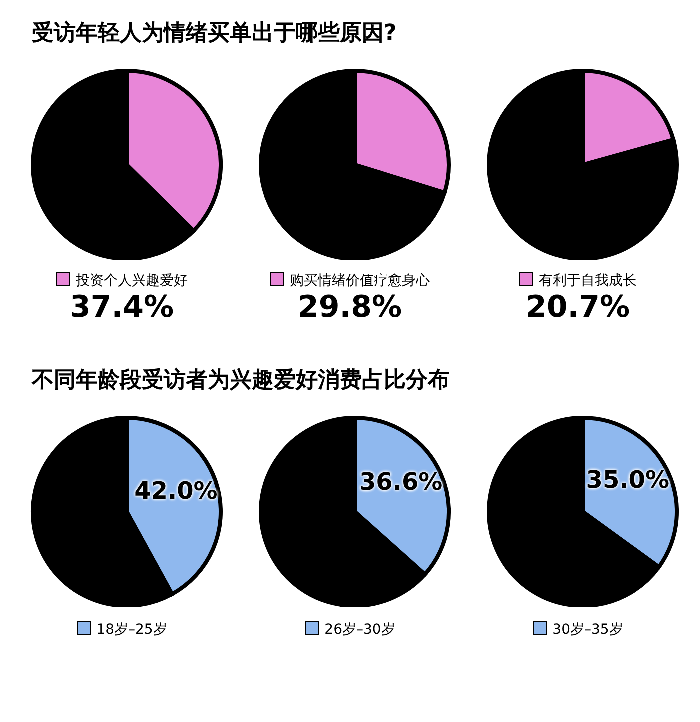 This screenshot has height=722, width=700. What do you see at coordinates (350, 307) in the screenshot?
I see `data-label: 29.8%` at bounding box center [350, 307].